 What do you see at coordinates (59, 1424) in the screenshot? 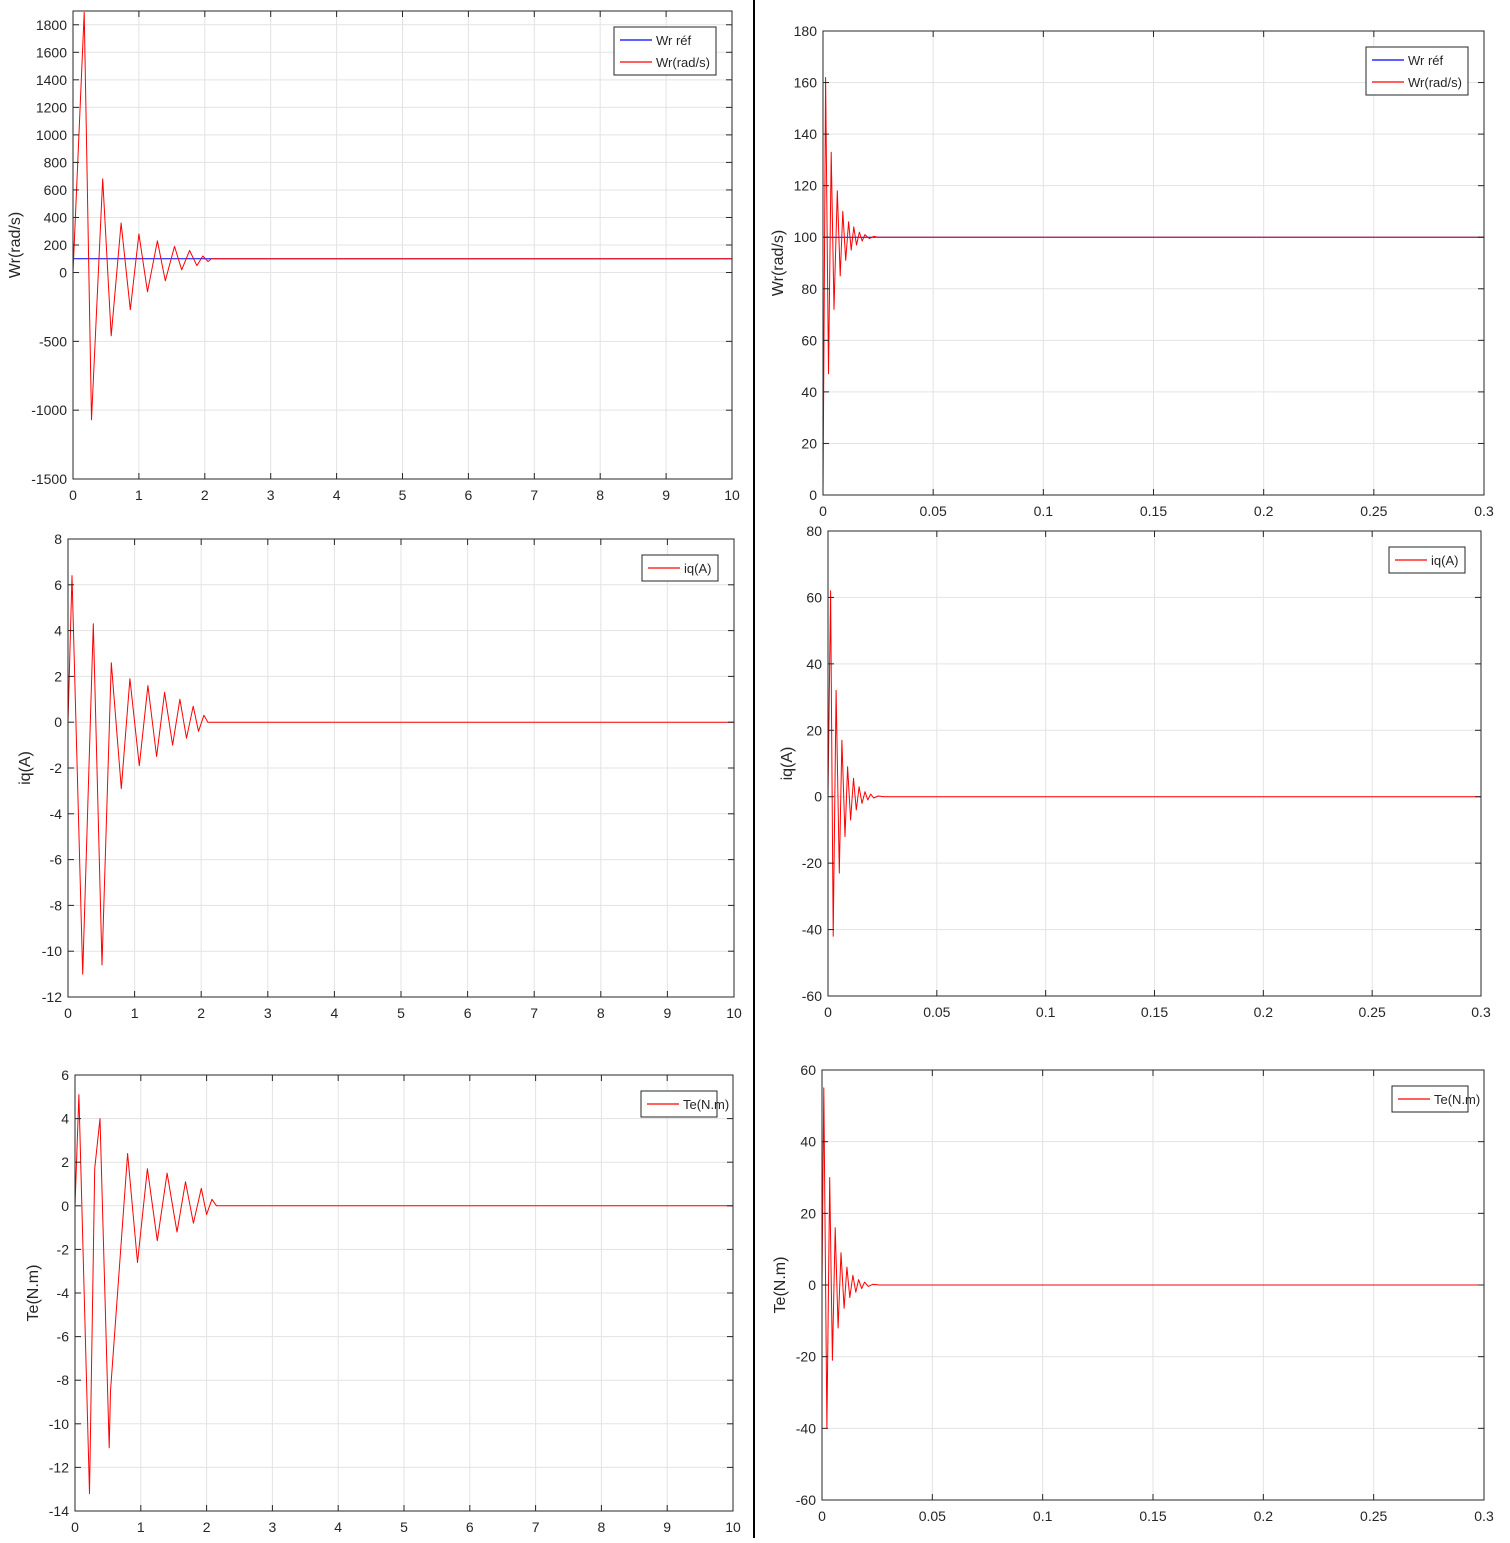
I see `chart-5-ytick-label-2: -10` at bounding box center [59, 1424].